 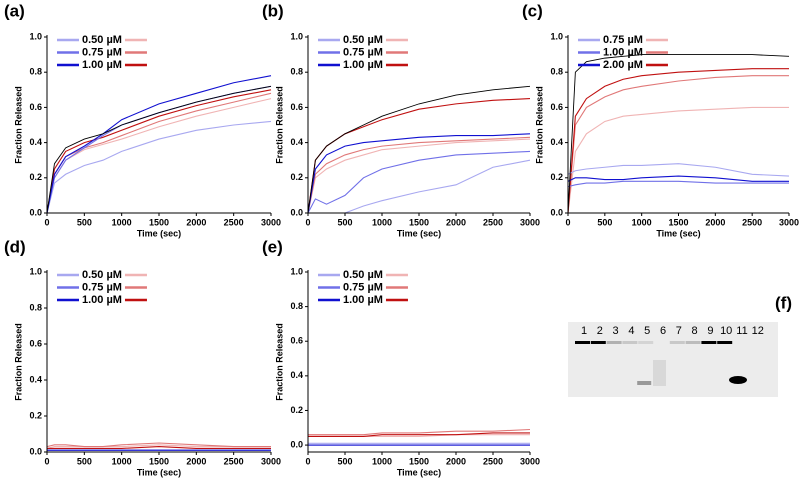 What do you see at coordinates (273, 10) in the screenshot?
I see `panel-label: (b)` at bounding box center [273, 10].